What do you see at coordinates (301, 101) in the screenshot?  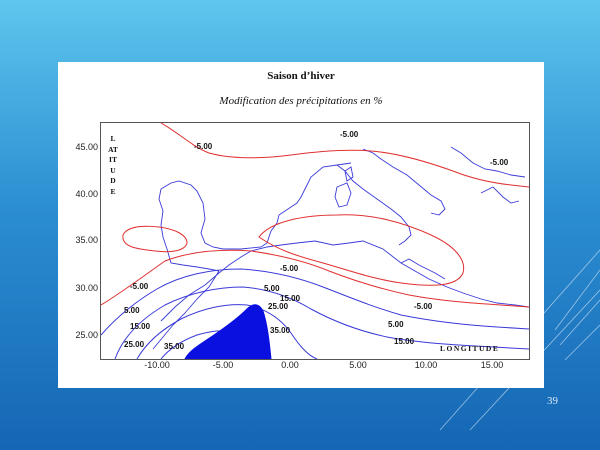 I see `figure-subtitle: Modification des précipitations en %` at bounding box center [301, 101].